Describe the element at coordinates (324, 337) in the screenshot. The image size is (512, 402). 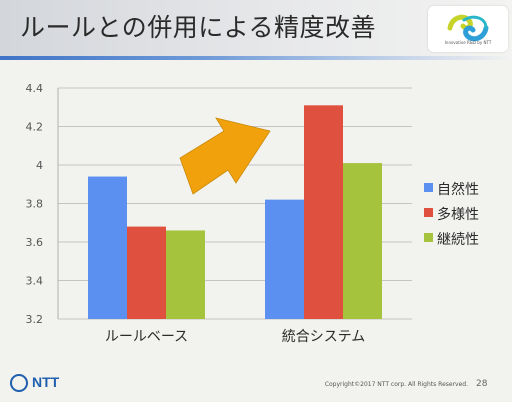
I see `x-category-label: 統合システム` at that location.